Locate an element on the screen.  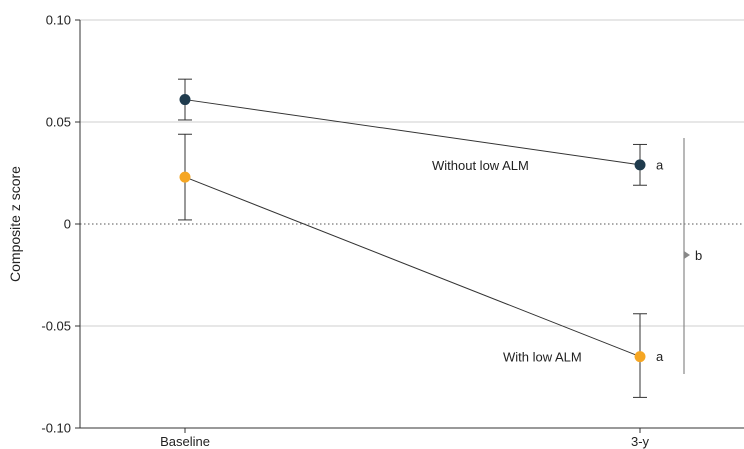
y-tick-labels: 0.10 0.05 0 -0.05 -0.10 is located at coordinates (60, 224).